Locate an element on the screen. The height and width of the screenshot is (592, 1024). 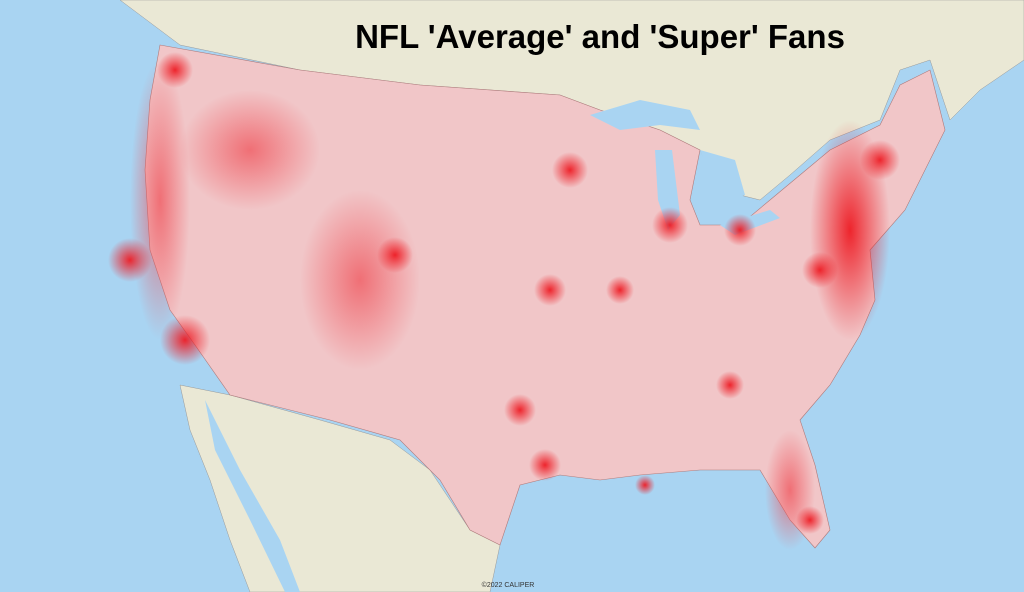
credit: ©2022 CALIPER is located at coordinates (508, 585).